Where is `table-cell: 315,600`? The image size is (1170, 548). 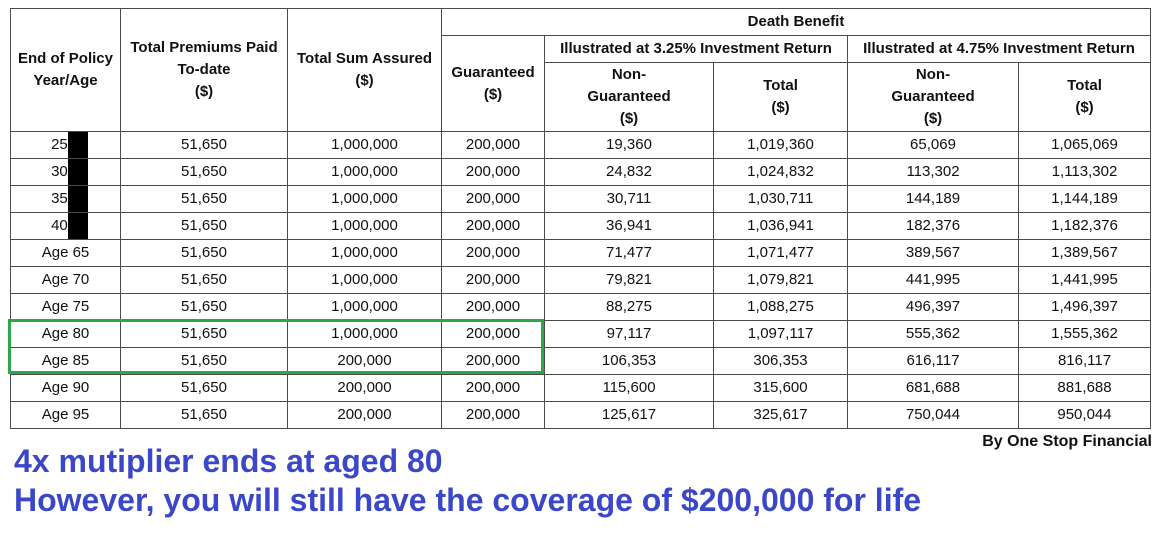
table-cell: 315,600 is located at coordinates (780, 388).